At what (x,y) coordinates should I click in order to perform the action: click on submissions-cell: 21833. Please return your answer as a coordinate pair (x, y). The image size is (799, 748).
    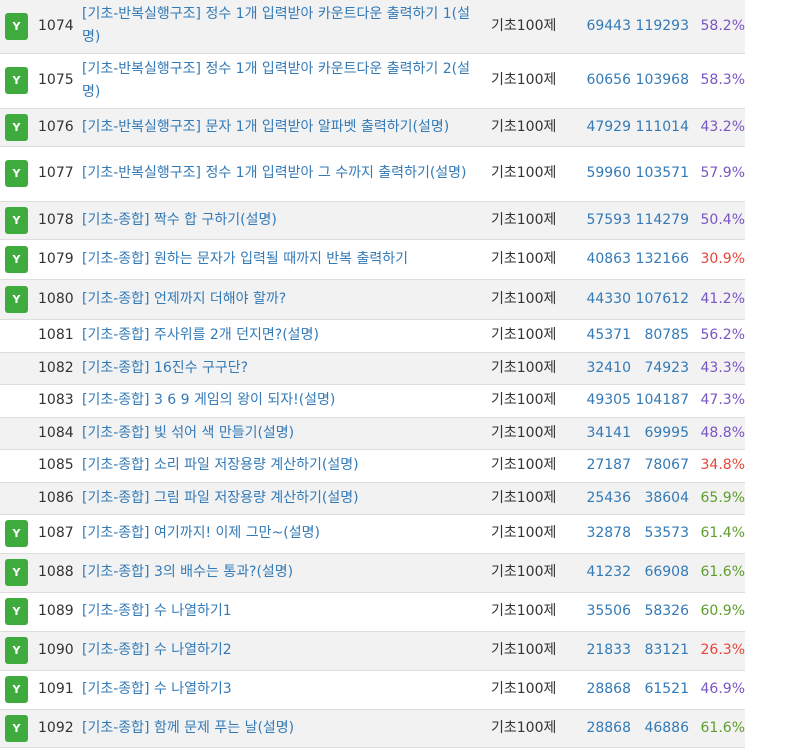
    Looking at the image, I should click on (604, 651).